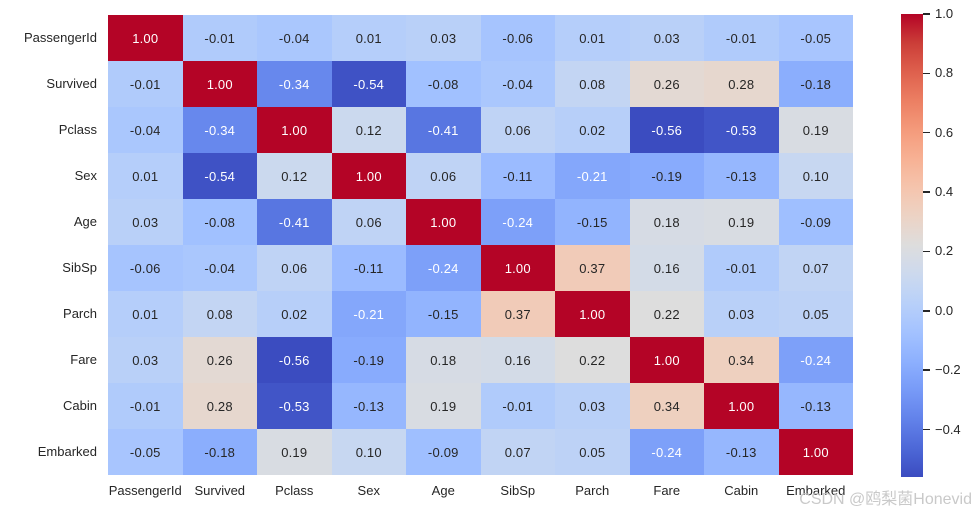 The height and width of the screenshot is (514, 975). I want to click on colorbar-tick-label: 1.0, so click(944, 14).